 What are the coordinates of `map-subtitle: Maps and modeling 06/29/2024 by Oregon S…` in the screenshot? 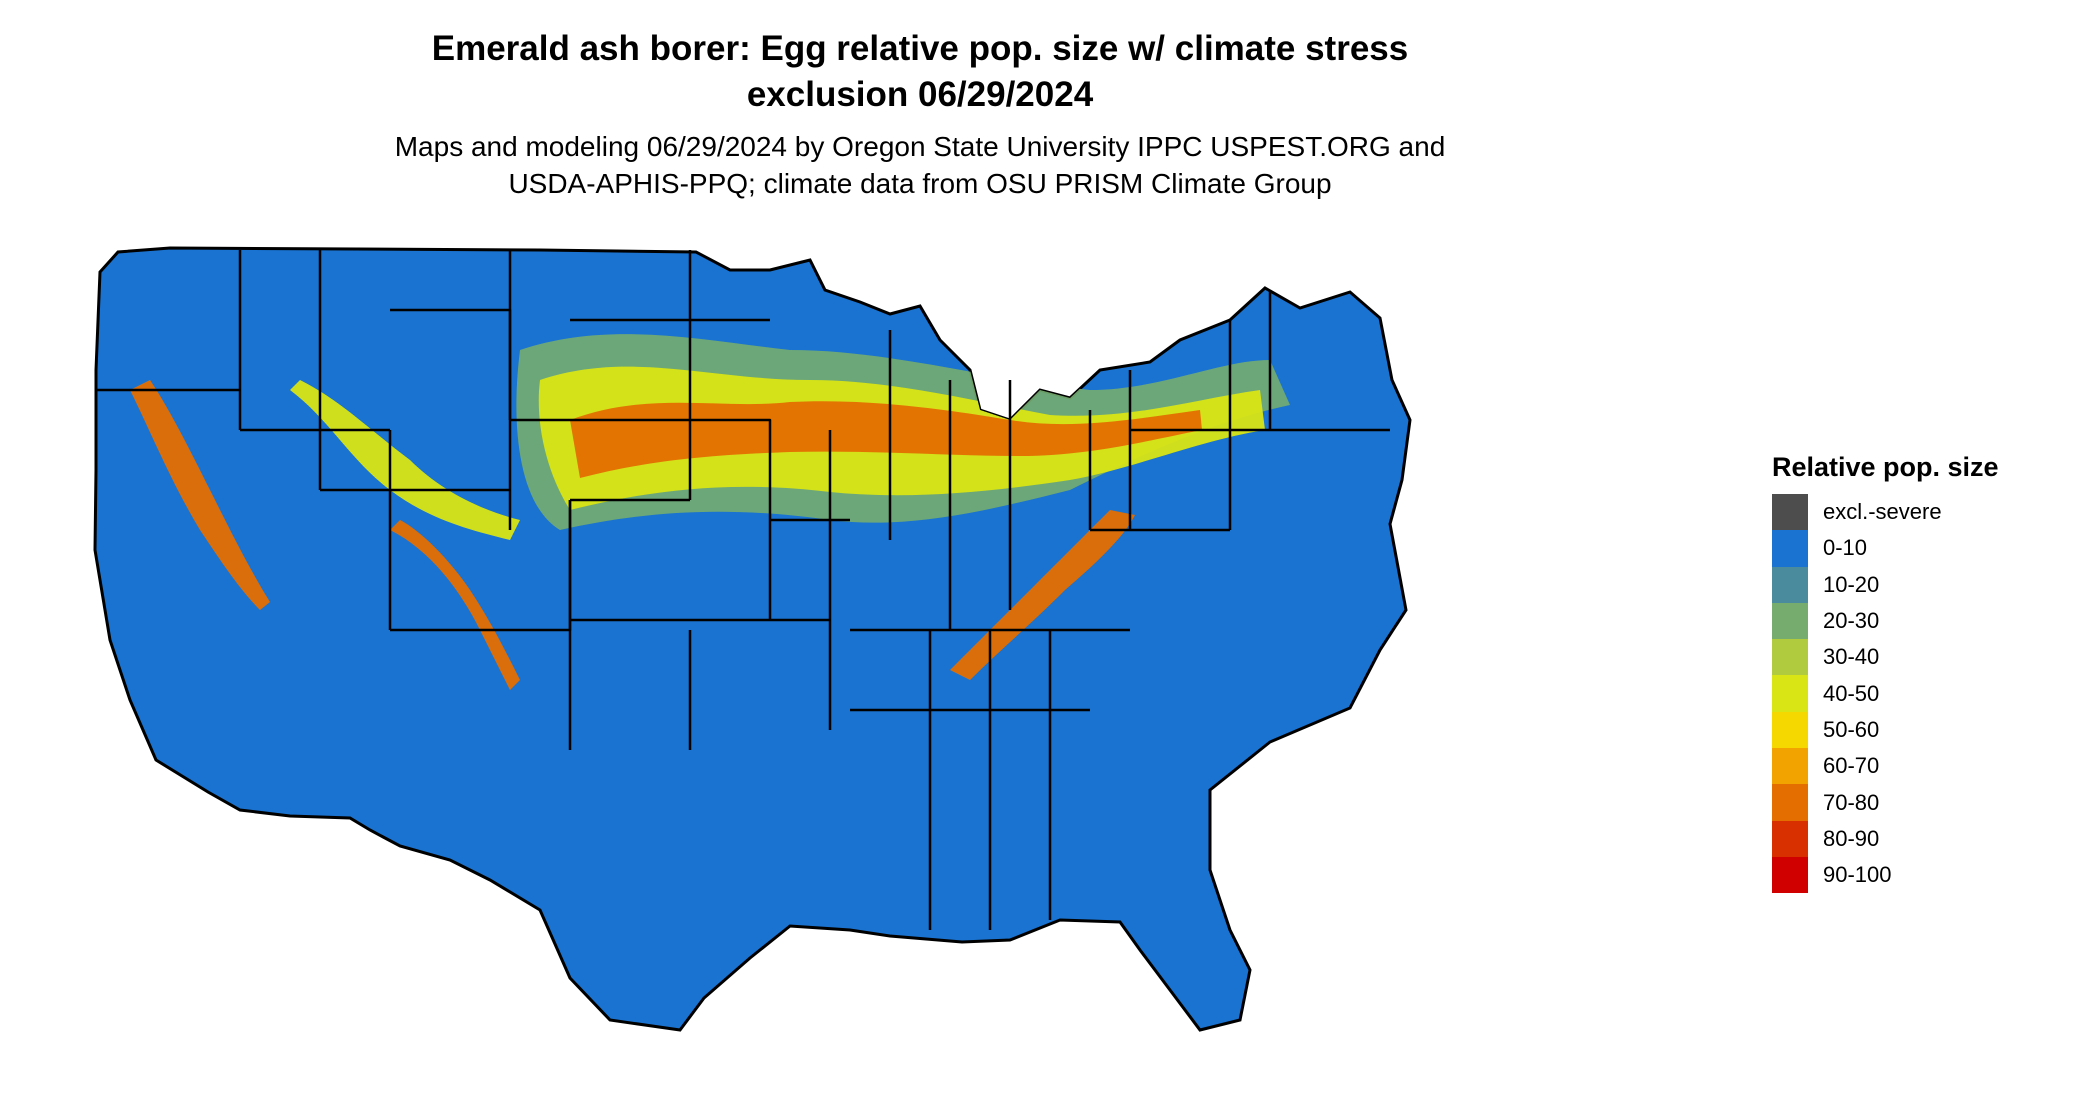 It's located at (920, 165).